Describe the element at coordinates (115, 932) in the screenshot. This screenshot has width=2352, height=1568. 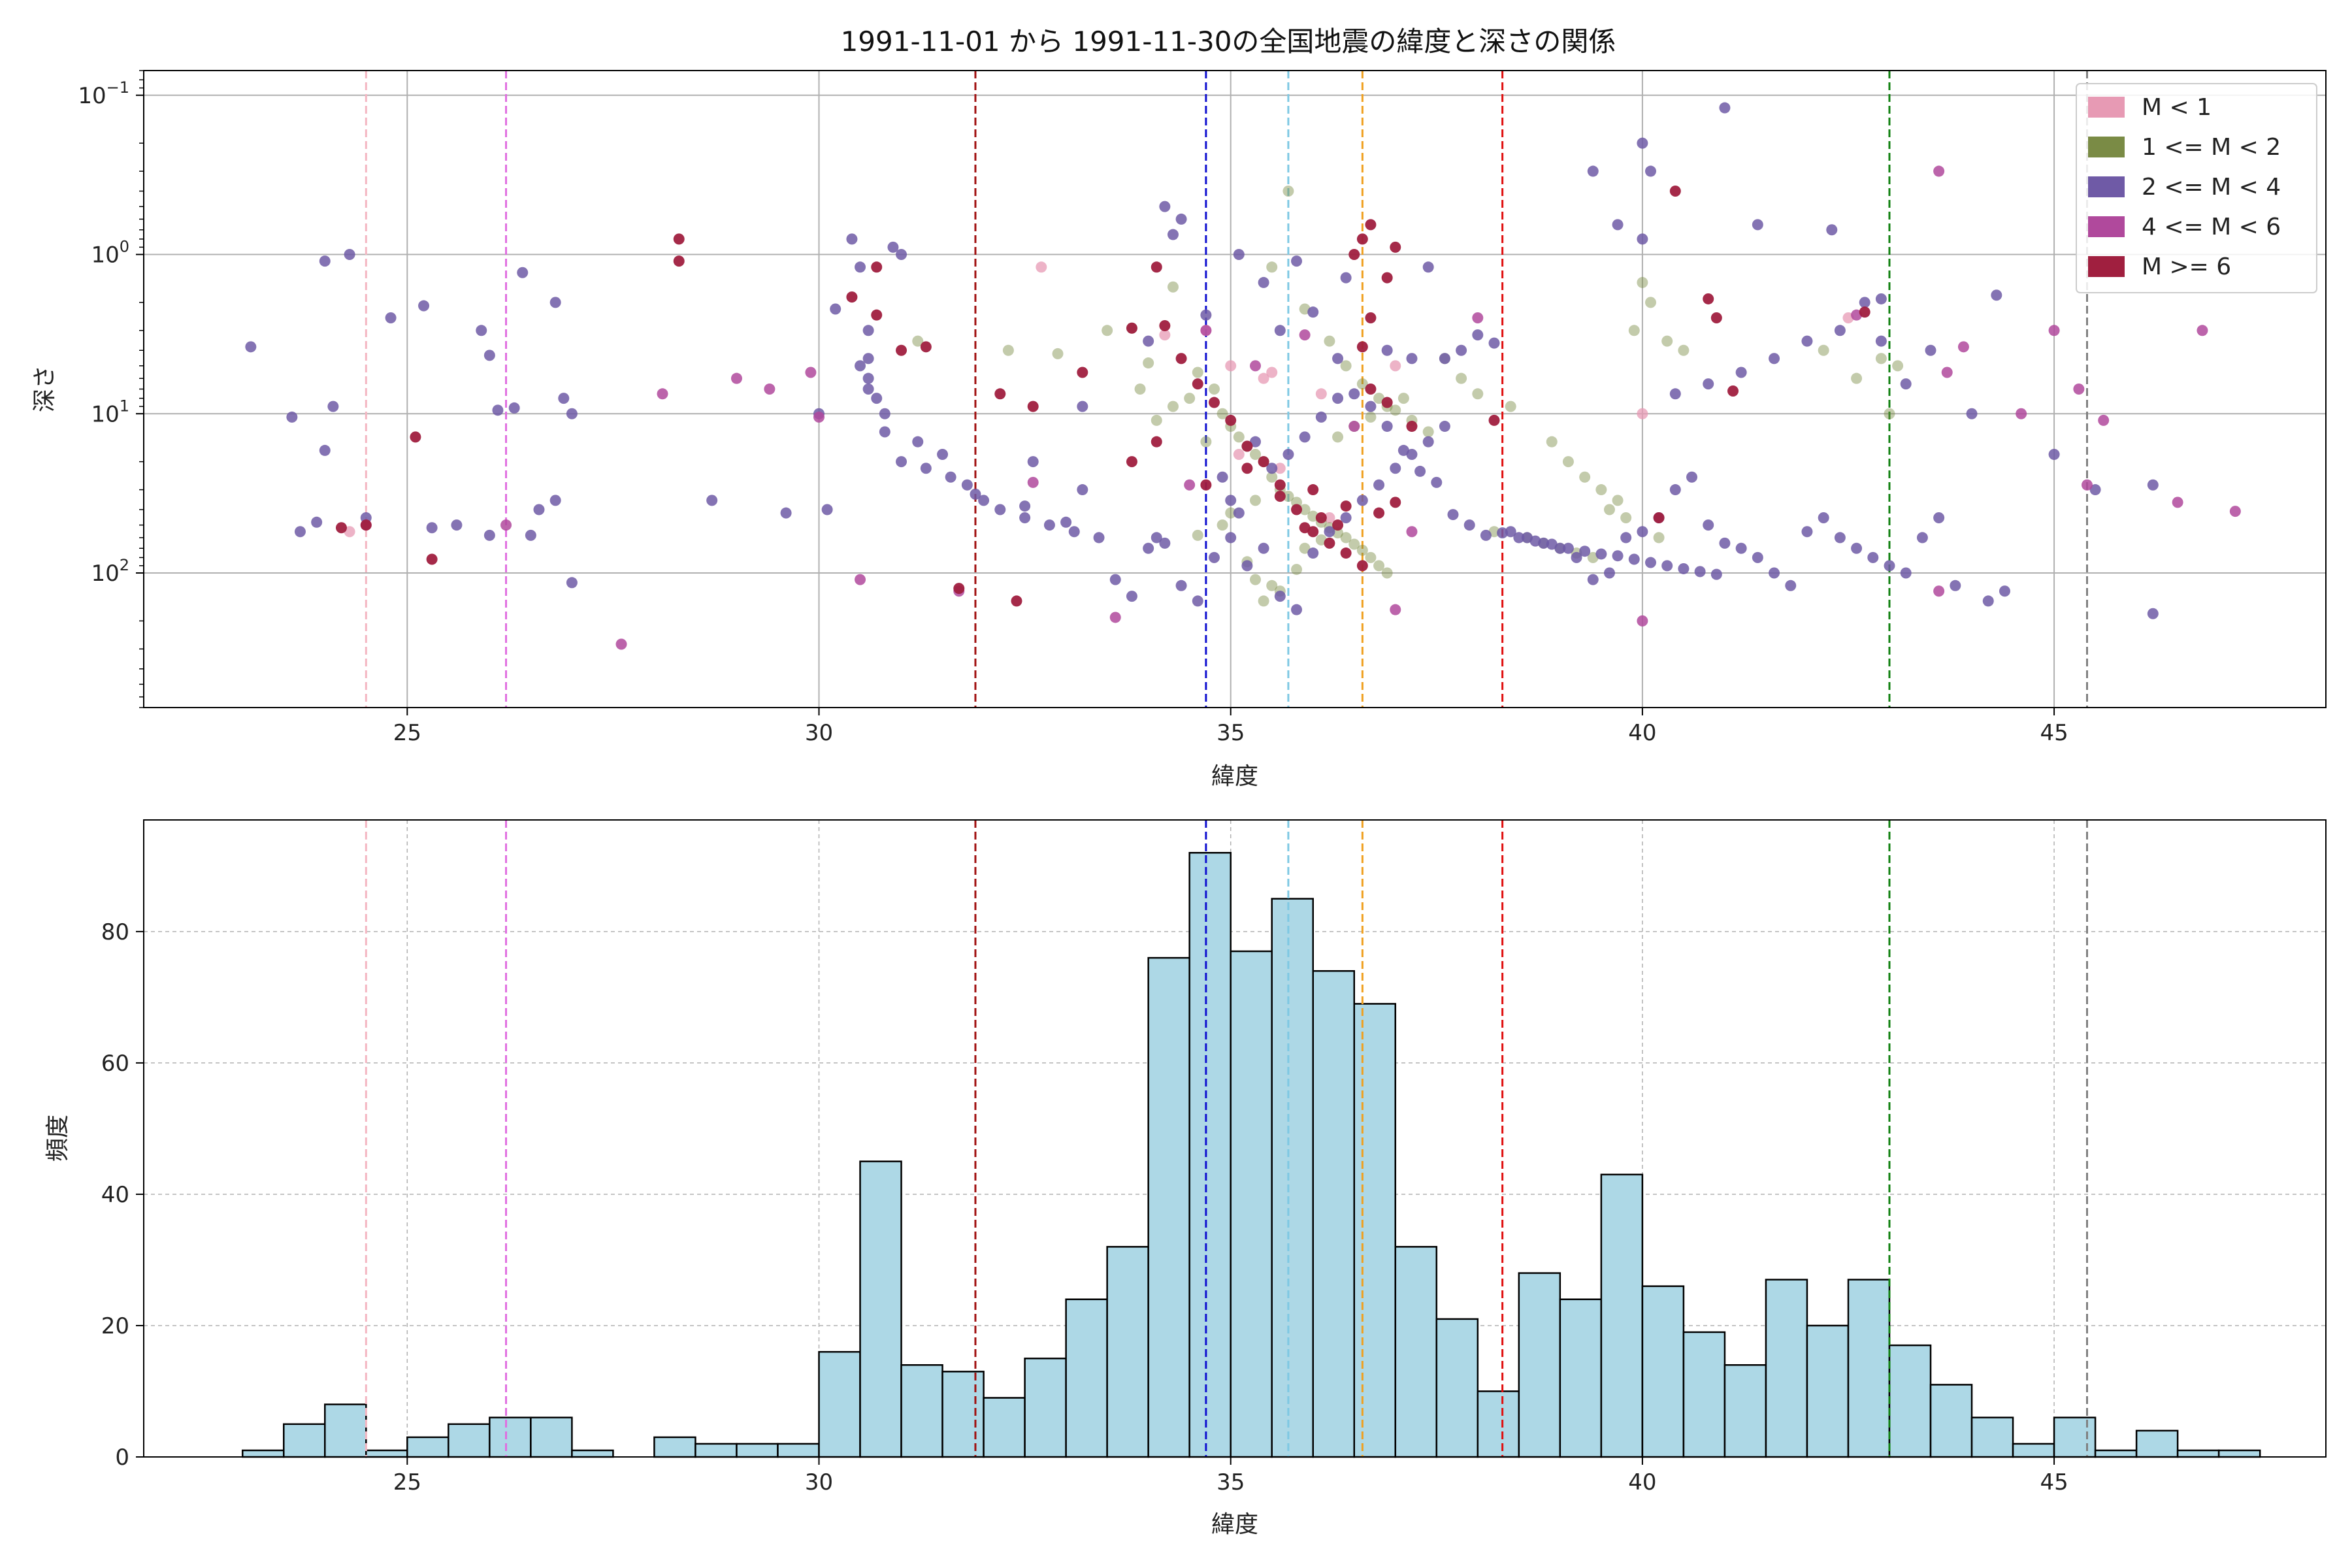
I see `histogram-y-tick-label: 80` at that location.